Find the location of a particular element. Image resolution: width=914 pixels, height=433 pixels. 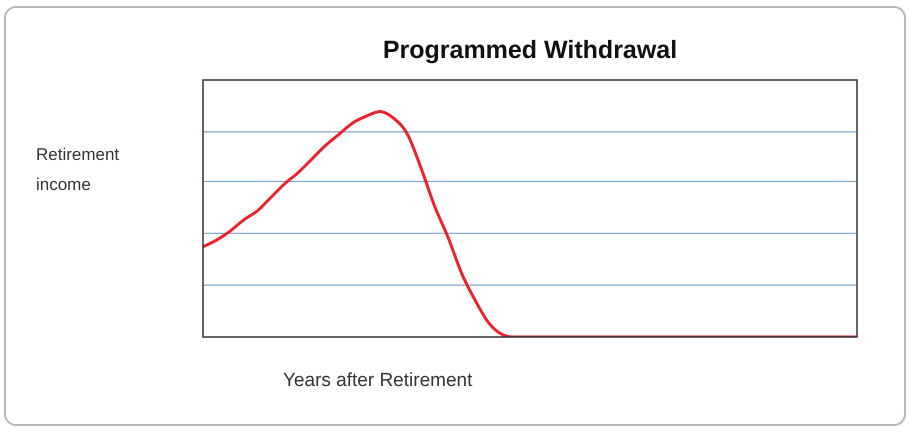

chart-title: Programmed Withdrawal is located at coordinates (530, 50).